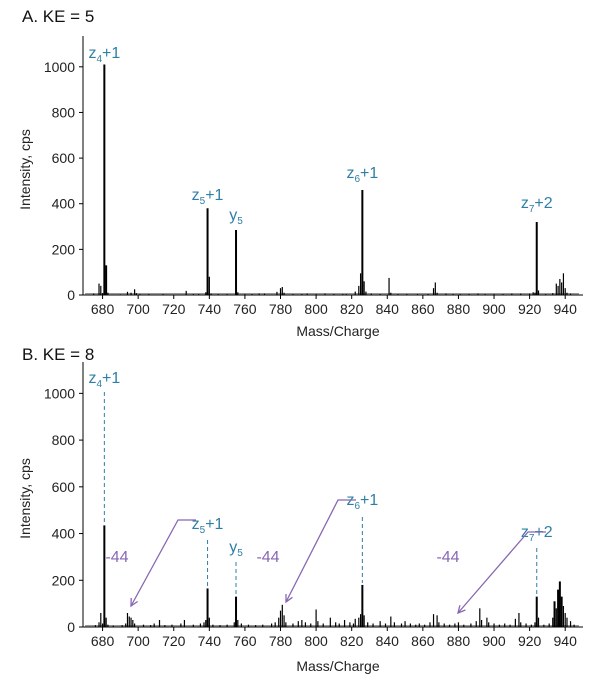 Image resolution: width=607 pixels, height=687 pixels. Describe the element at coordinates (537, 205) in the screenshot. I see `peak-annotation: z7+2` at that location.